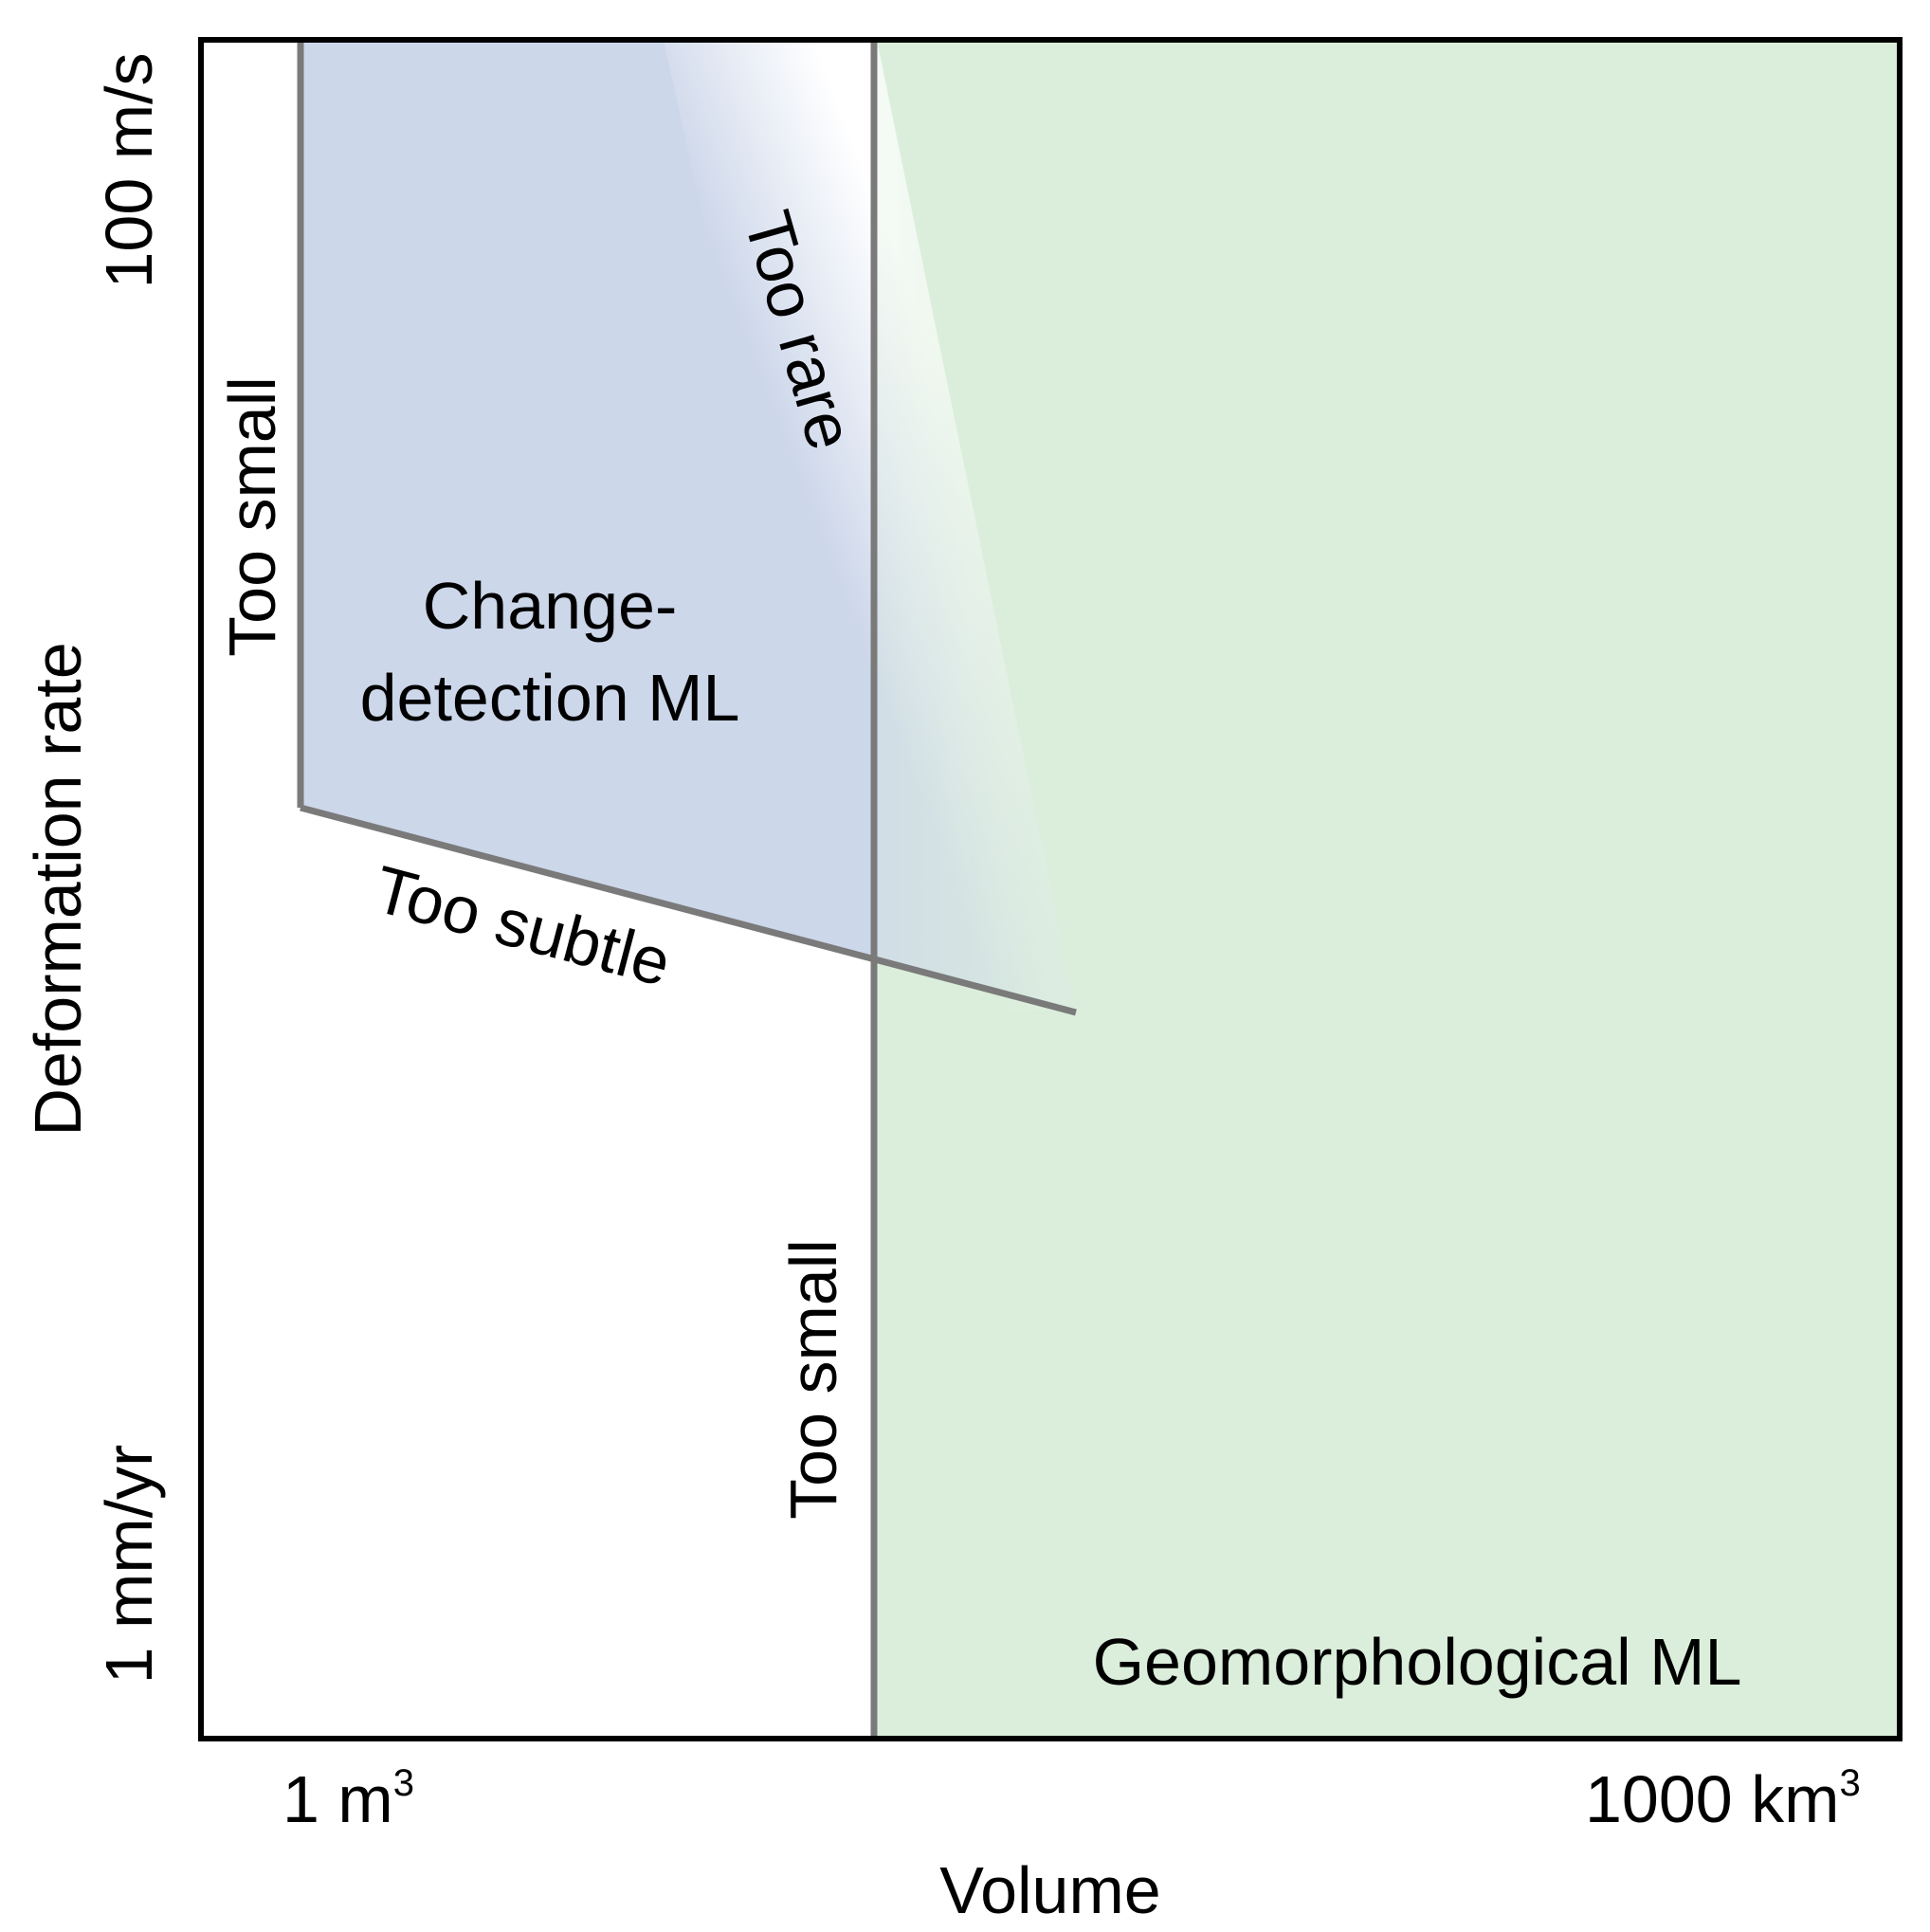 The width and height of the screenshot is (1930, 1932). I want to click on y-tick-top-label: 100 m/s, so click(129, 171).